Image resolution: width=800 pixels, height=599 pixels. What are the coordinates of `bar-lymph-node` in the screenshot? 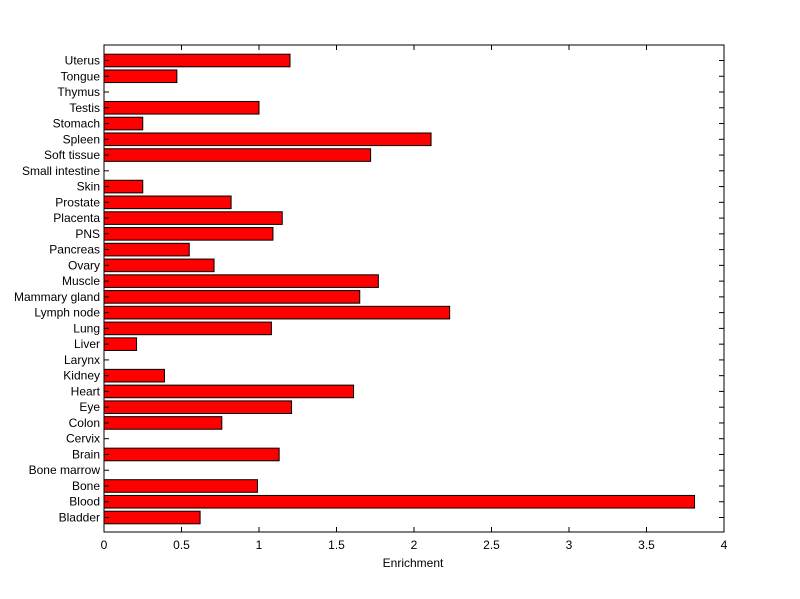 It's located at (277, 312).